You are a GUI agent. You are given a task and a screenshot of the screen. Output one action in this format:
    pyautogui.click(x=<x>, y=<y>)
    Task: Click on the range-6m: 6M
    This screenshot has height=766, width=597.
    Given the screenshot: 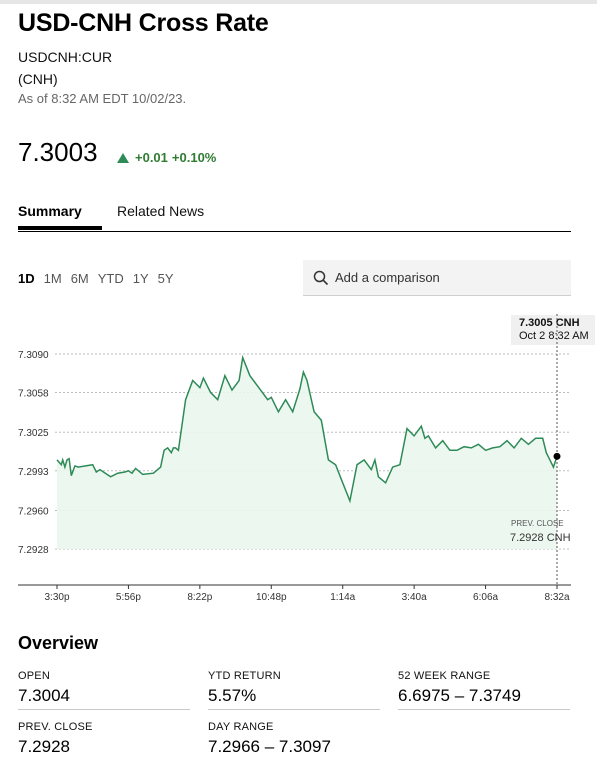 What is the action you would take?
    pyautogui.click(x=79, y=278)
    